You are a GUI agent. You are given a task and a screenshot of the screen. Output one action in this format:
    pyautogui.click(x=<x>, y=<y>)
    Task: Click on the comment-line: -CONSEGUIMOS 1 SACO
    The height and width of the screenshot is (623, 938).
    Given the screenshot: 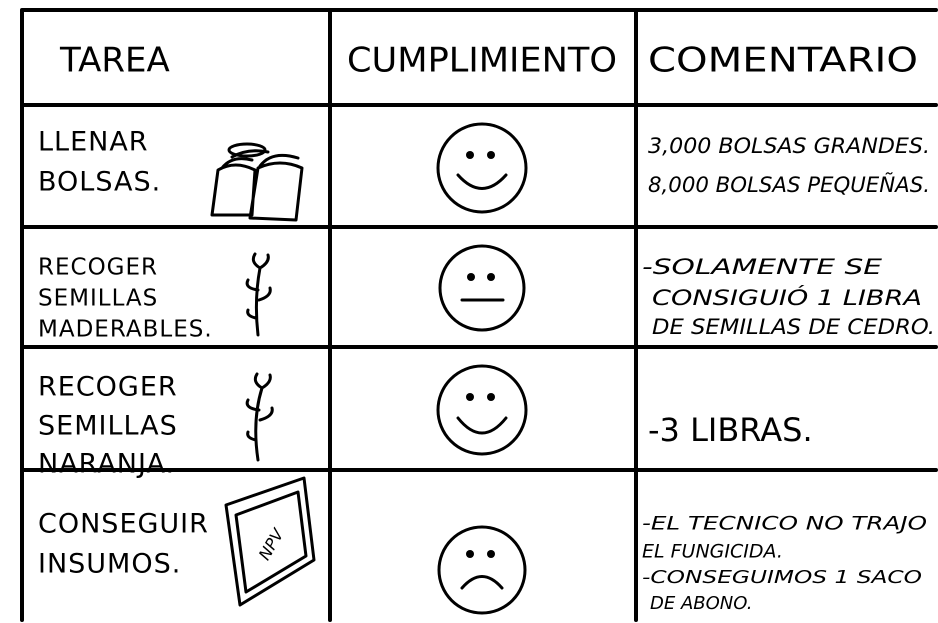 What is the action you would take?
    pyautogui.click(x=782, y=577)
    